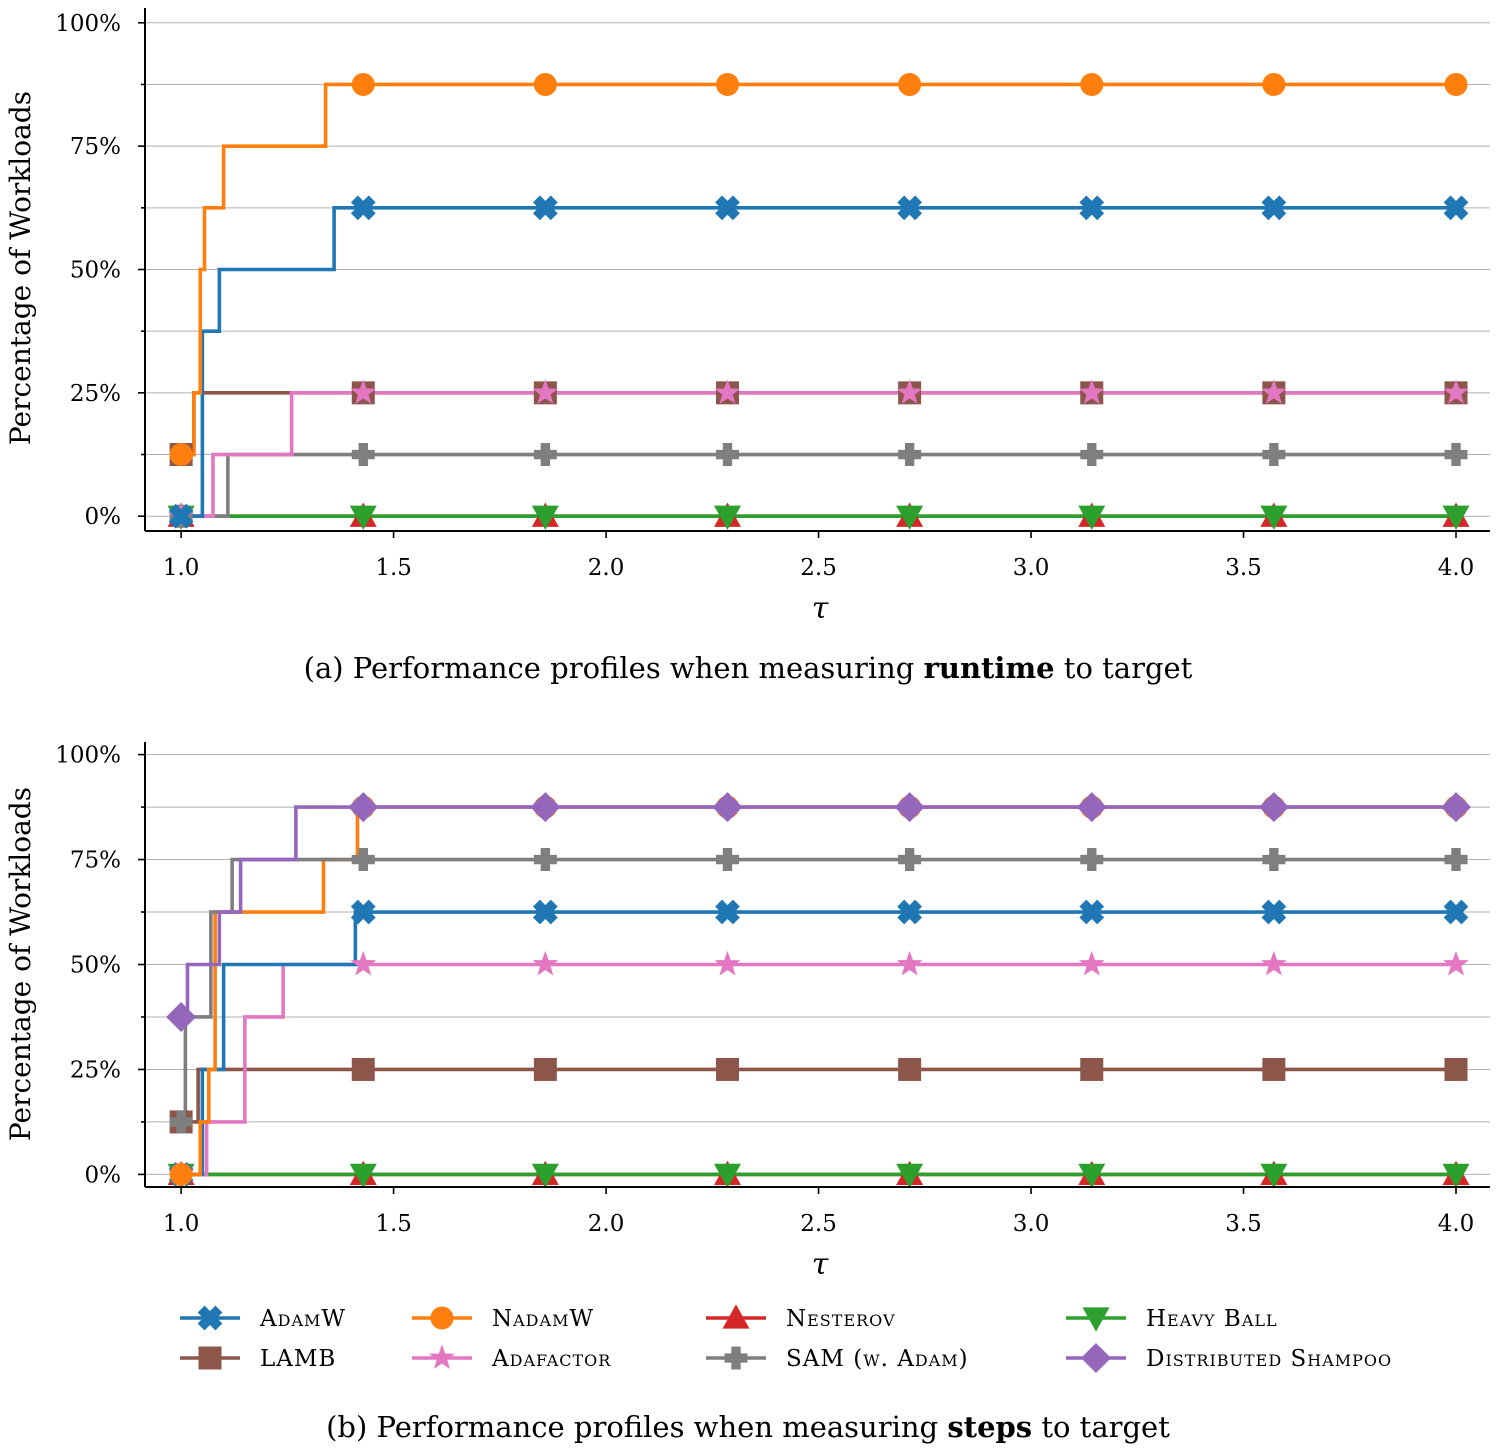  Describe the element at coordinates (393, 568) in the screenshot. I see `x-tick-label-a: 1.5` at that location.